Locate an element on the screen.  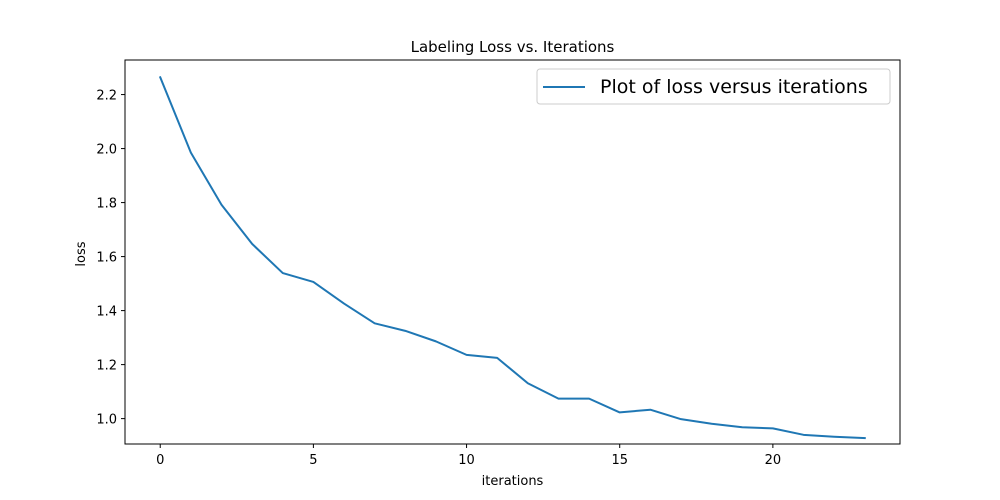
x-tick-label: 20 is located at coordinates (773, 460).